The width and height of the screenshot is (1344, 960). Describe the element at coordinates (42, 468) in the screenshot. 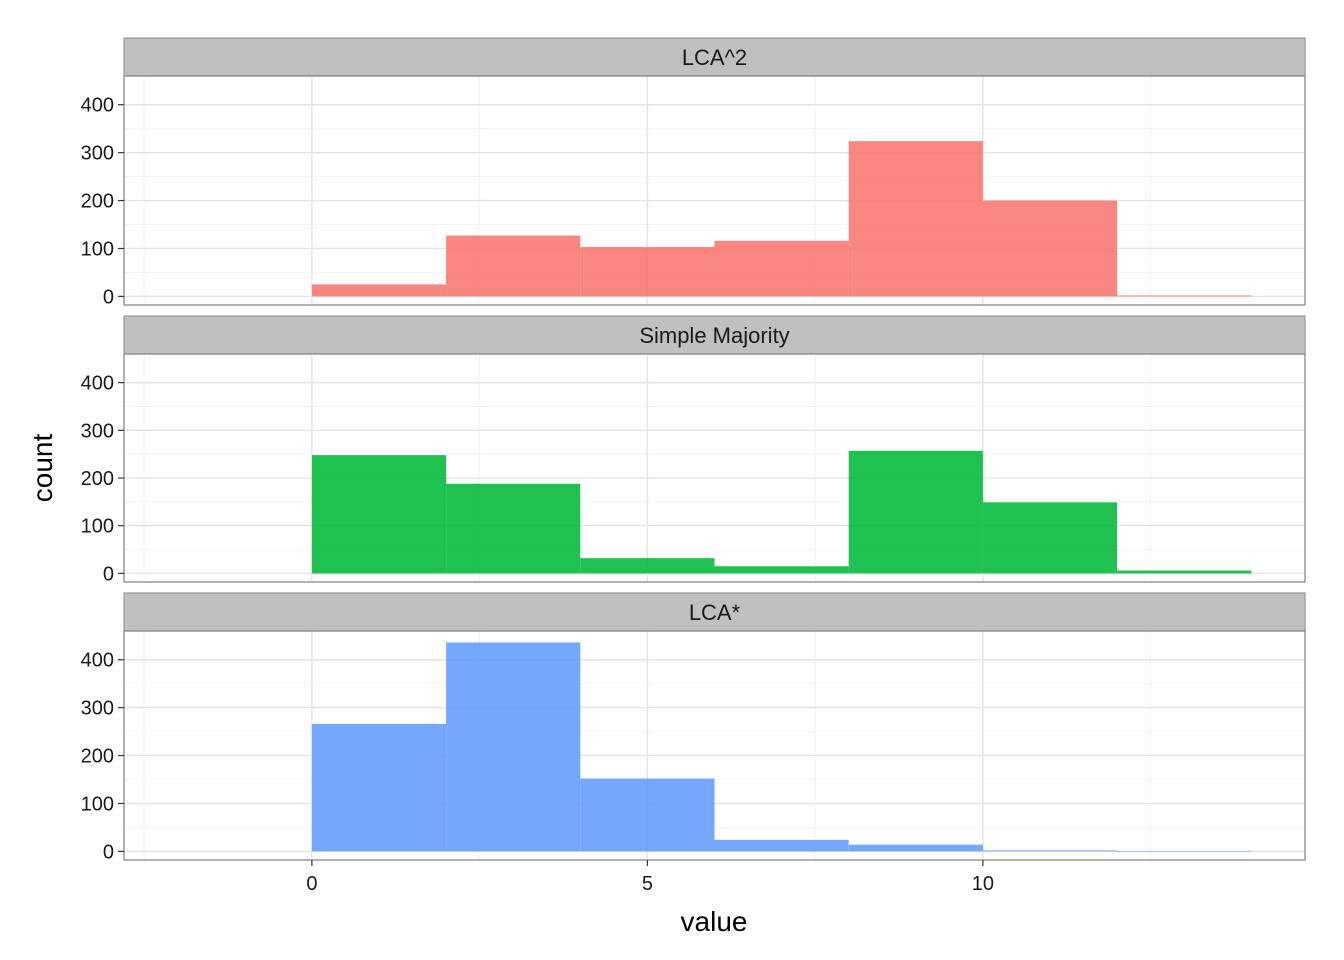

I see `y-axis-title: count` at that location.